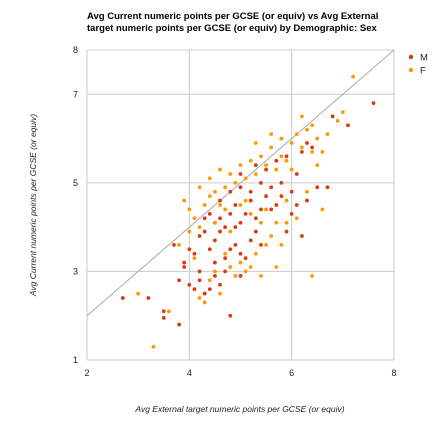 The width and height of the screenshot is (445, 423). What do you see at coordinates (291, 373) in the screenshot?
I see `x-tick-label: 6` at bounding box center [291, 373].